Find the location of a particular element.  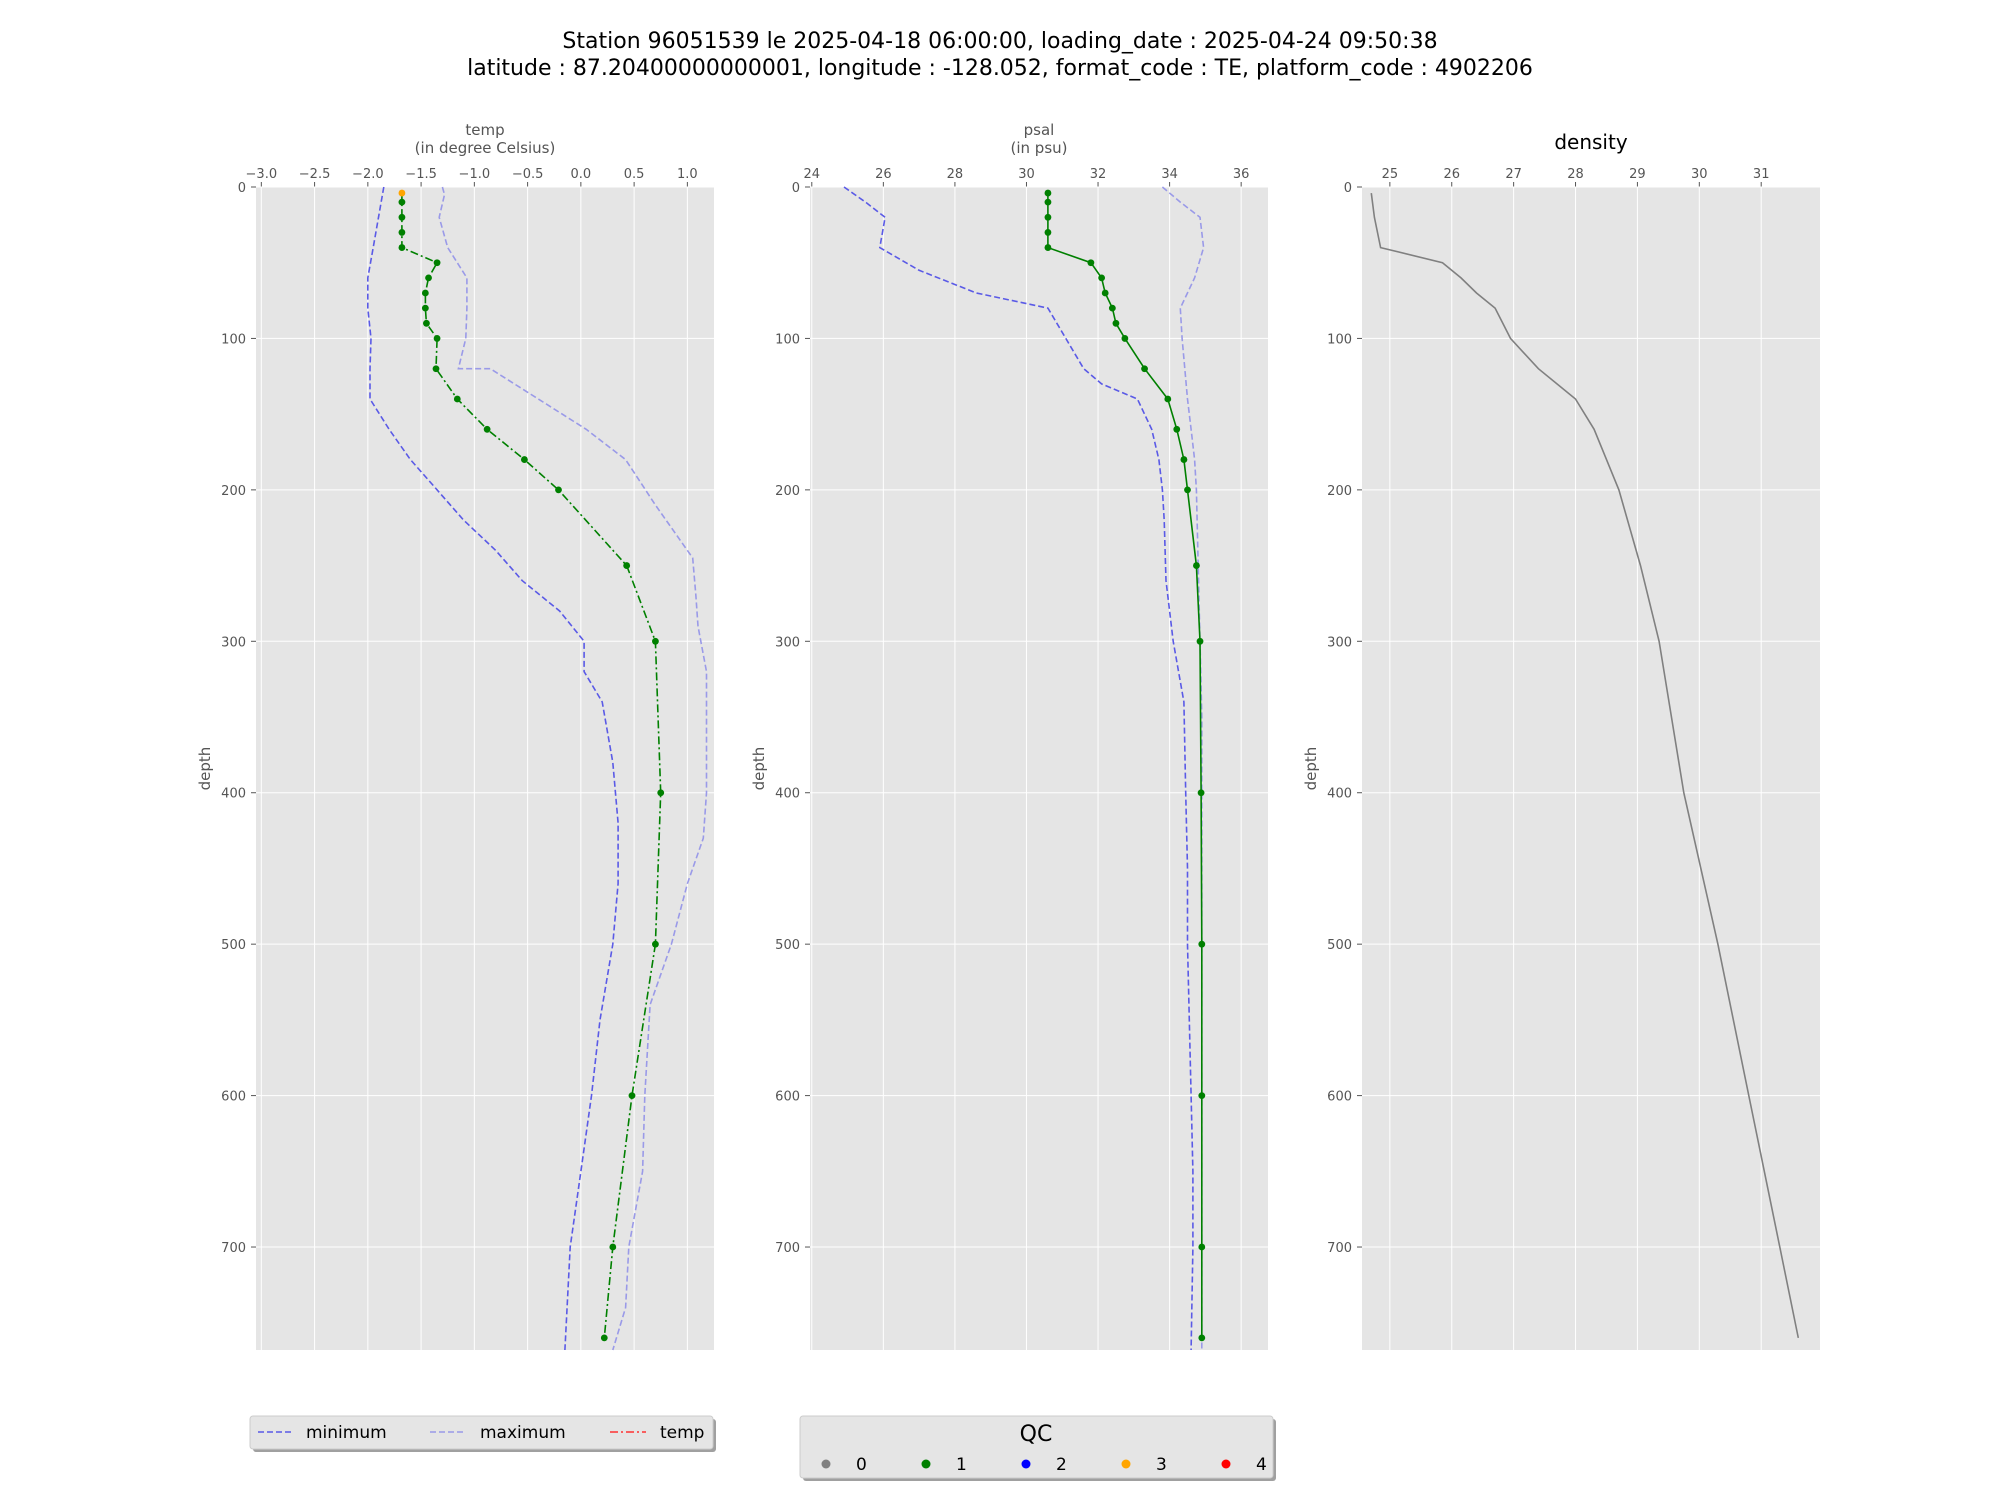

density-x-tick-label: 28 is located at coordinates (1575, 174).